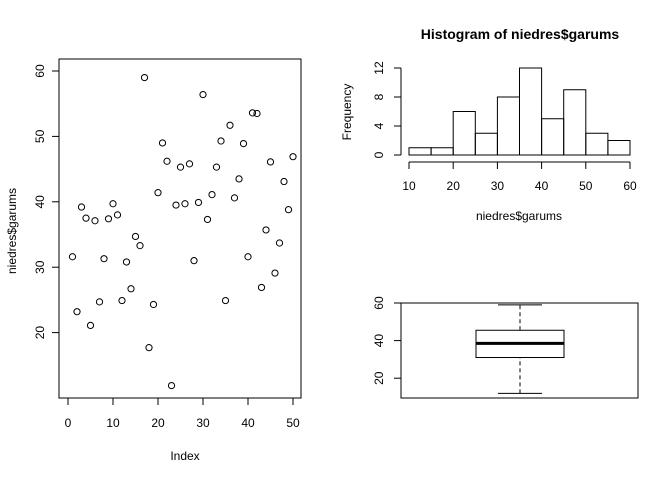 The width and height of the screenshot is (672, 480). What do you see at coordinates (379, 341) in the screenshot?
I see `boxplot-y-tick-label: 40` at bounding box center [379, 341].